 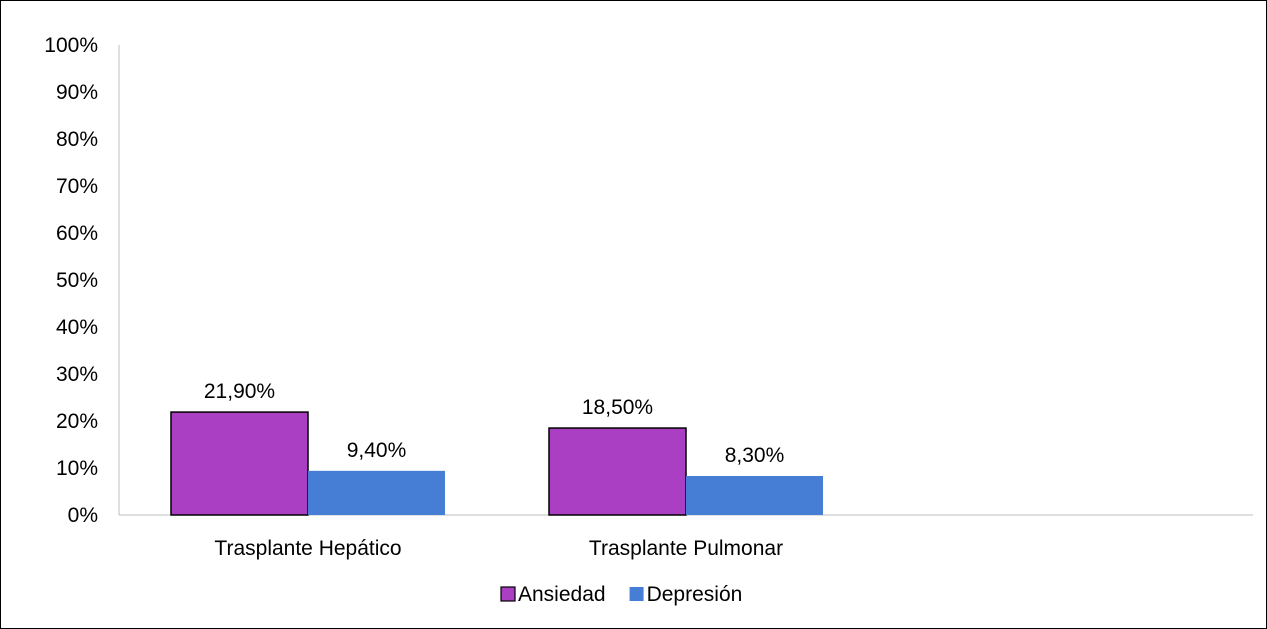 What do you see at coordinates (77, 233) in the screenshot?
I see `y-tick-label: 60%` at bounding box center [77, 233].